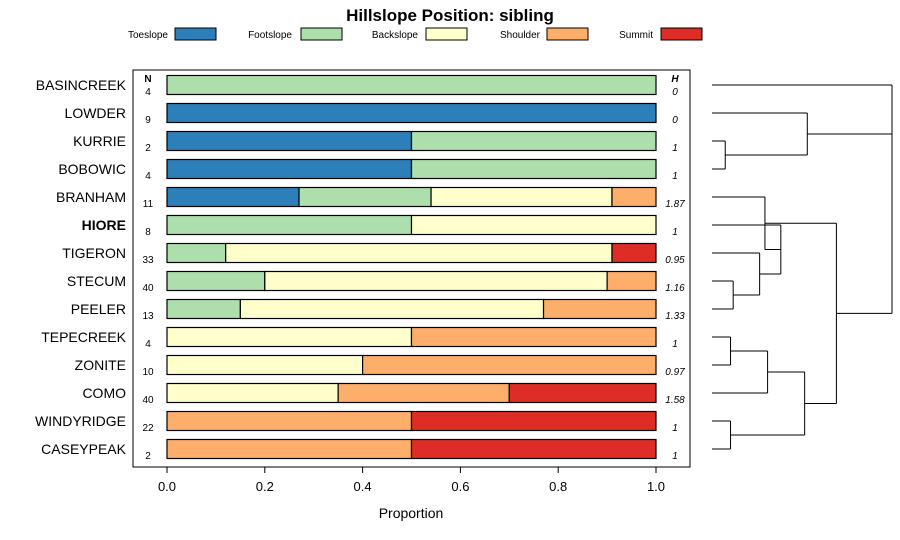 The image size is (900, 540). What do you see at coordinates (675, 288) in the screenshot?
I see `h-value-stecum: 1.16` at bounding box center [675, 288].